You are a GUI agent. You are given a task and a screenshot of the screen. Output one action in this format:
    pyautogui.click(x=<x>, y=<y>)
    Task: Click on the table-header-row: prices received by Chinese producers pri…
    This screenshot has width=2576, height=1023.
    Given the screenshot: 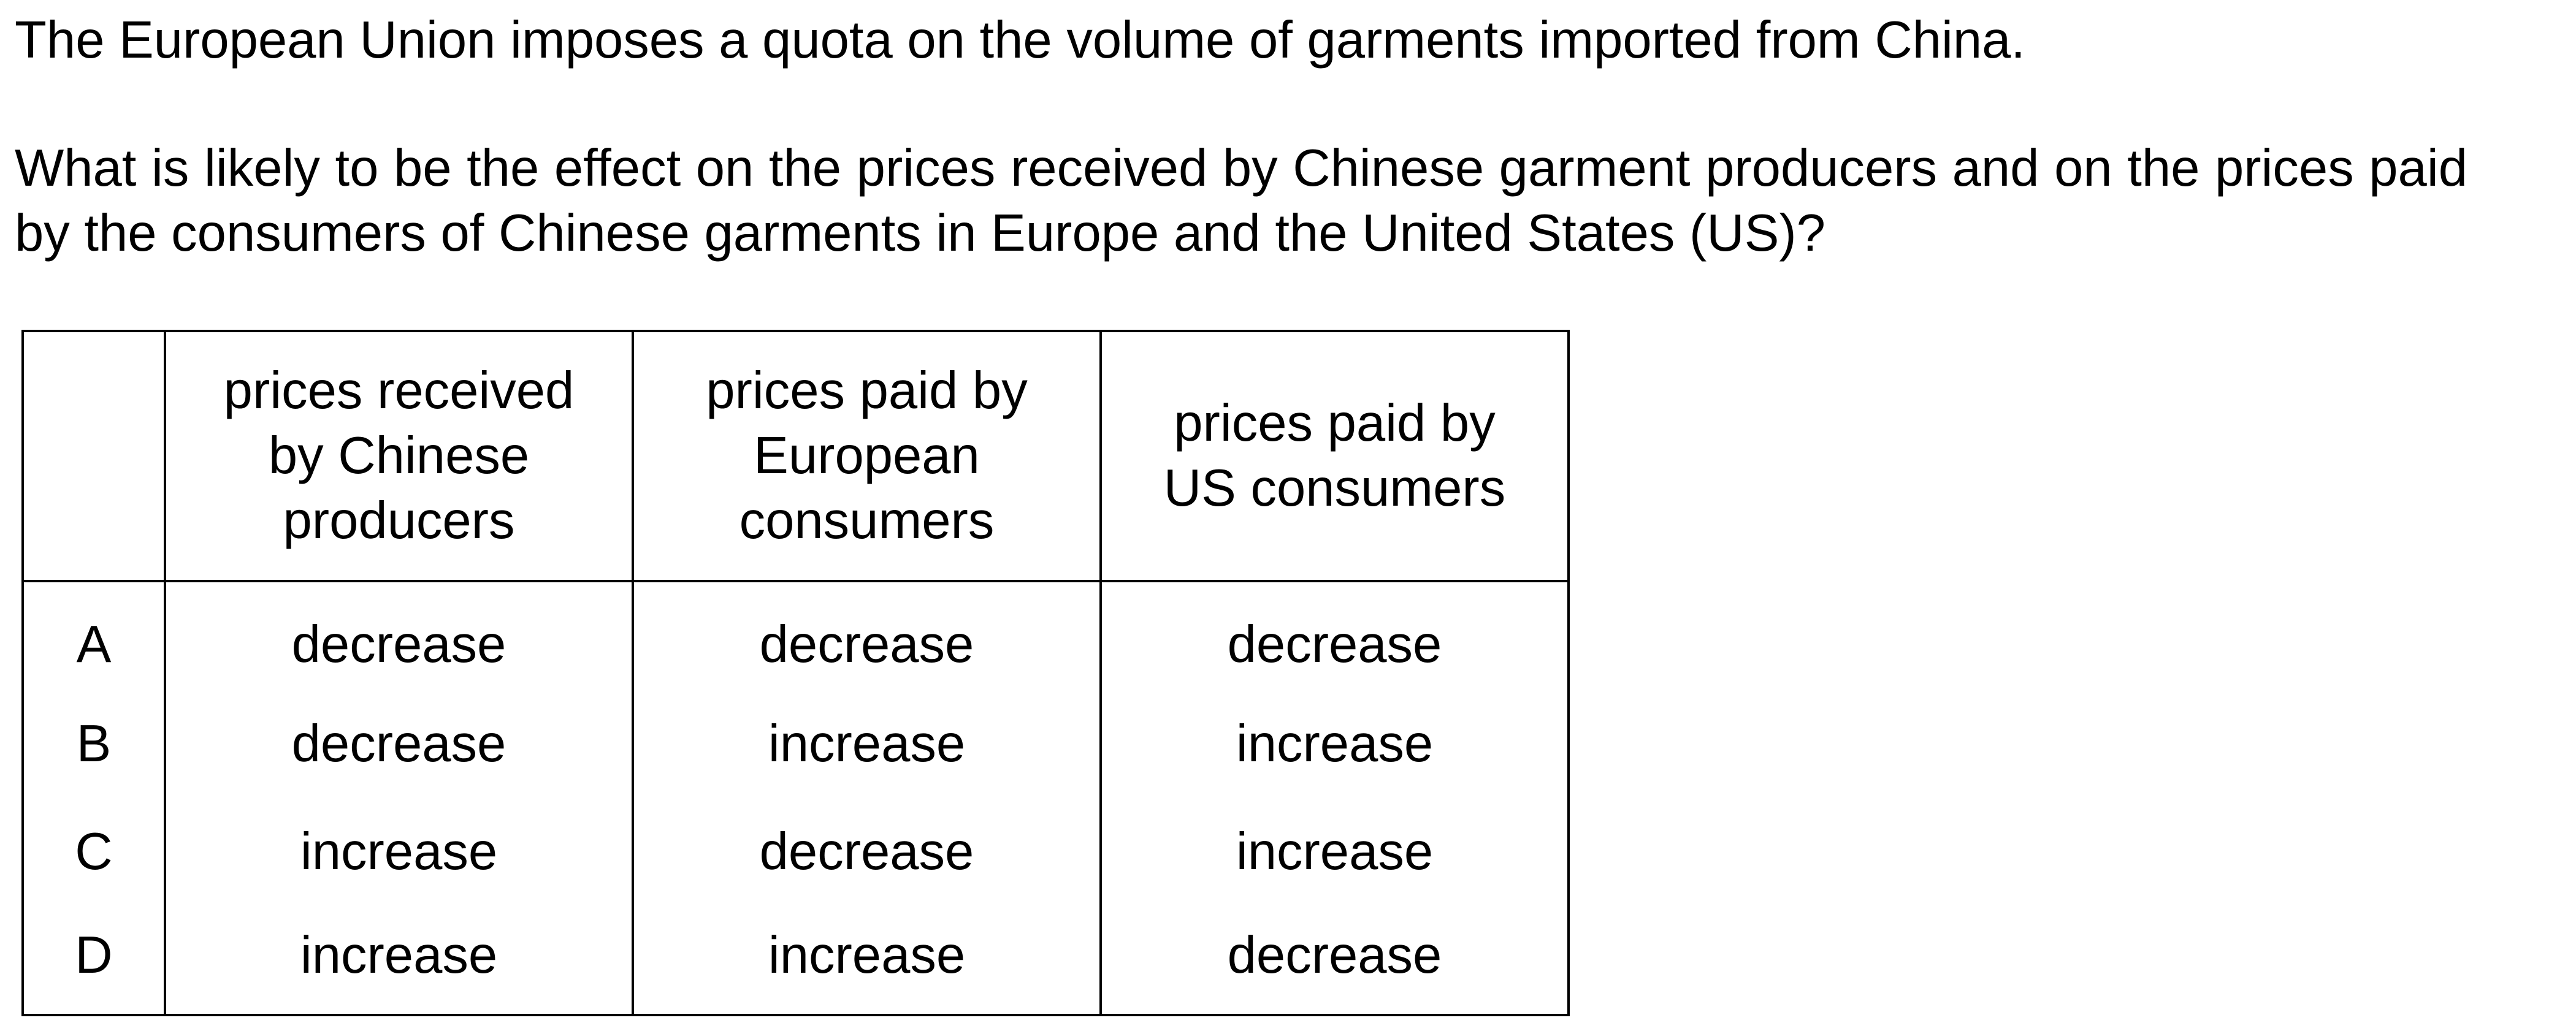 What is the action you would take?
    pyautogui.click(x=795, y=456)
    